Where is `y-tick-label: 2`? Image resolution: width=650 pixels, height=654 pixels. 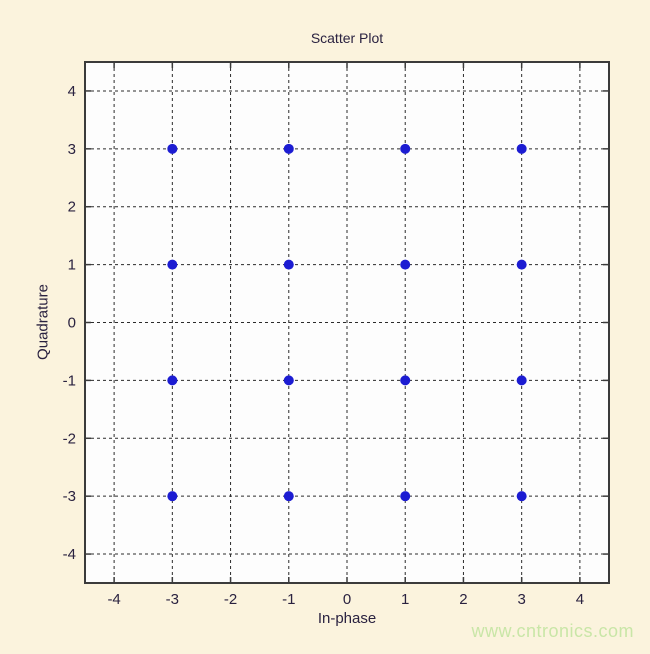 y-tick-label: 2 is located at coordinates (72, 207).